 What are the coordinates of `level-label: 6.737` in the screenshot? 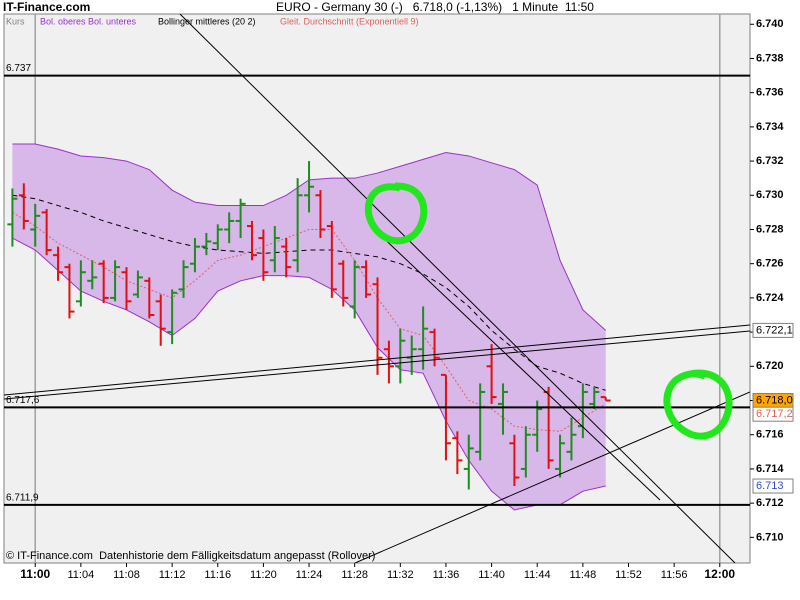 It's located at (18, 68).